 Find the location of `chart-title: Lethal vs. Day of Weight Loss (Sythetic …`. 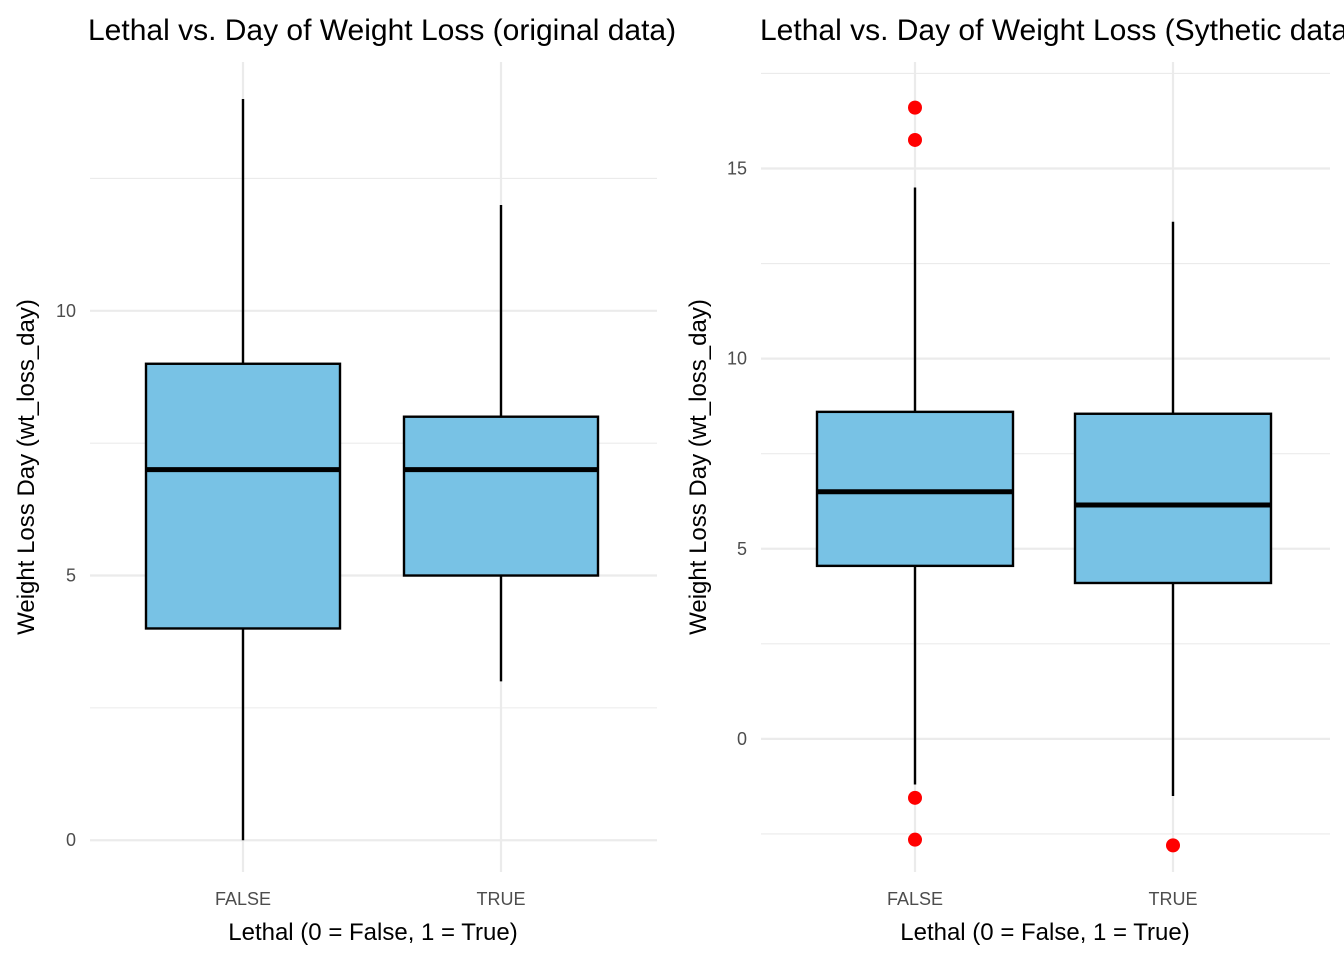

chart-title: Lethal vs. Day of Weight Loss (Sythetic … is located at coordinates (1052, 30).